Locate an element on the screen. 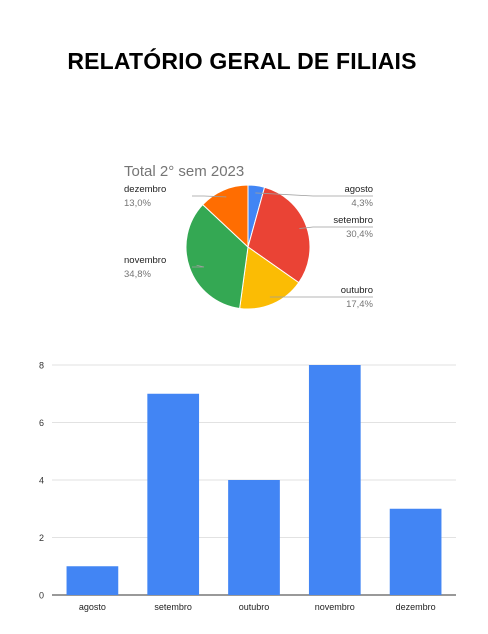 The image size is (488, 634). bar-dezembro is located at coordinates (415, 551).